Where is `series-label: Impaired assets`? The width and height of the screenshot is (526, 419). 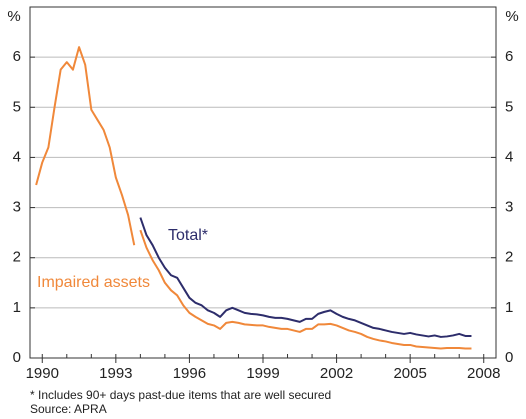
series-label: Impaired assets is located at coordinates (93, 282).